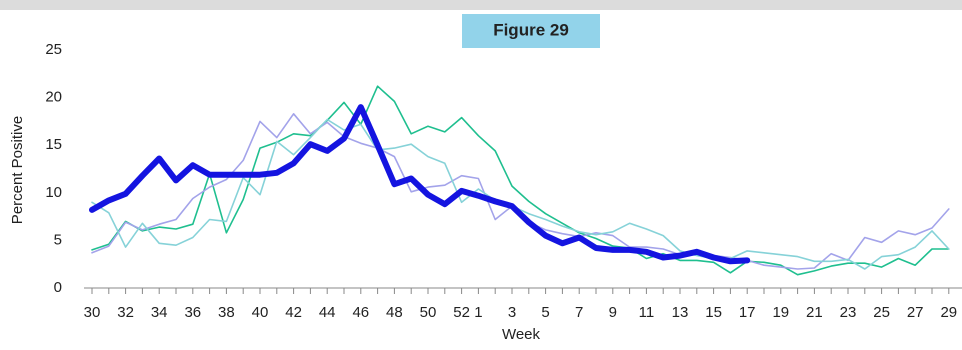 This screenshot has height=350, width=962. I want to click on x-tick-label: 48, so click(394, 312).